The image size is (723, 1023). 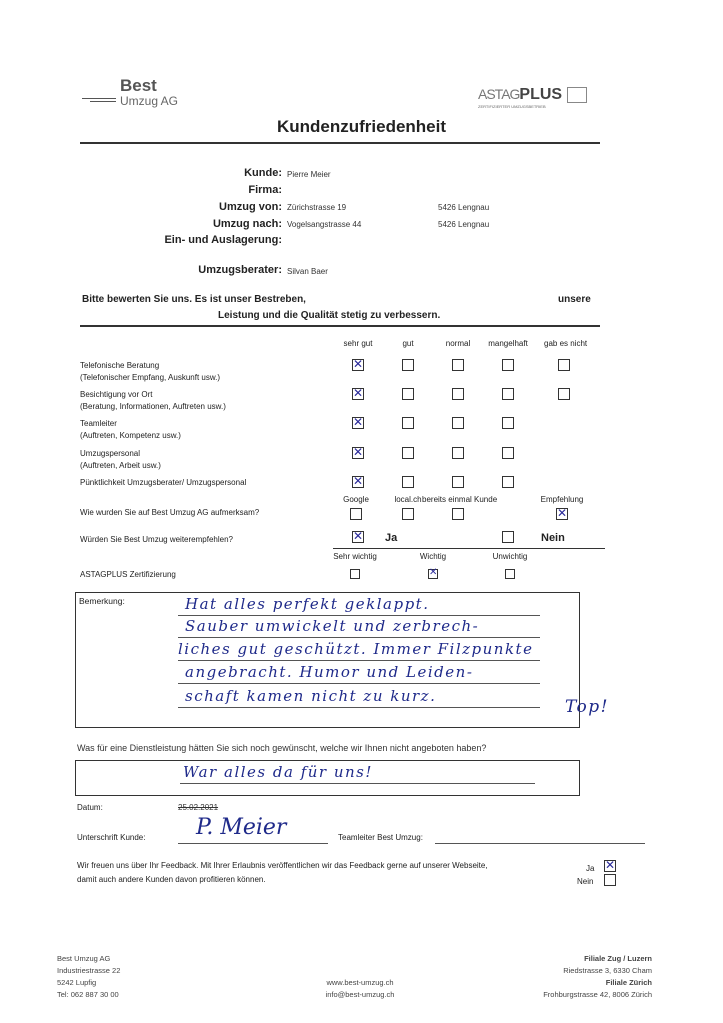 I want to click on remark-line: angebracht. Humor und Leiden-, so click(x=329, y=672).